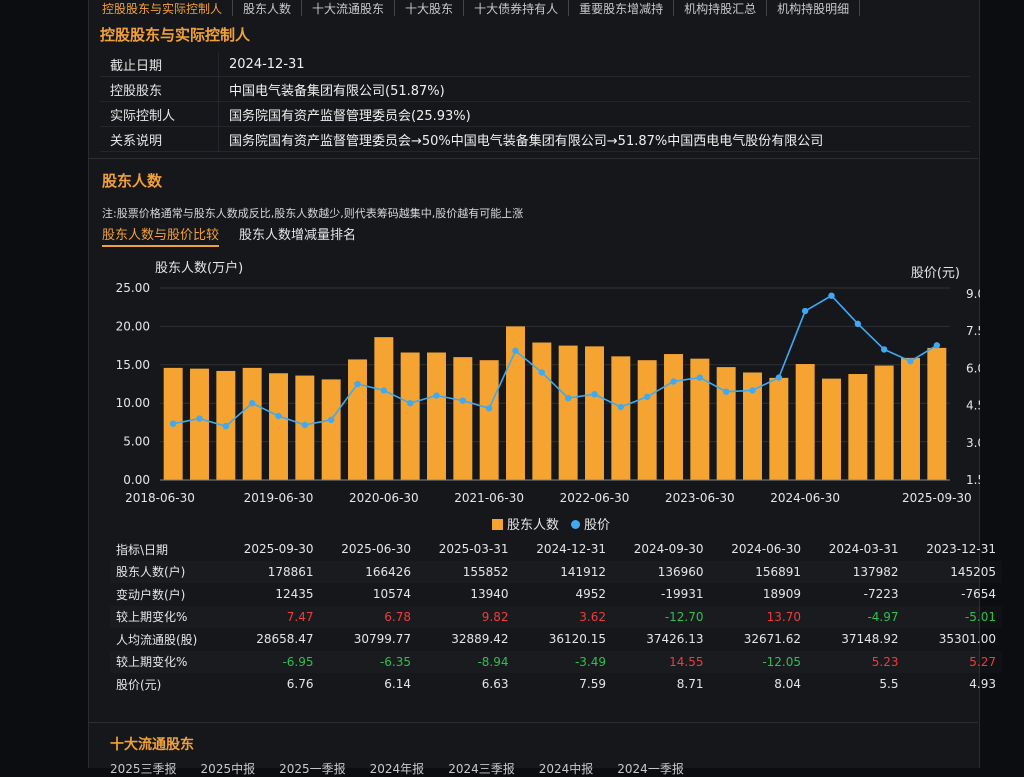 Image resolution: width=1024 pixels, height=777 pixels. Describe the element at coordinates (973, 294) in the screenshot. I see `y2-tick-label: 9.00` at that location.